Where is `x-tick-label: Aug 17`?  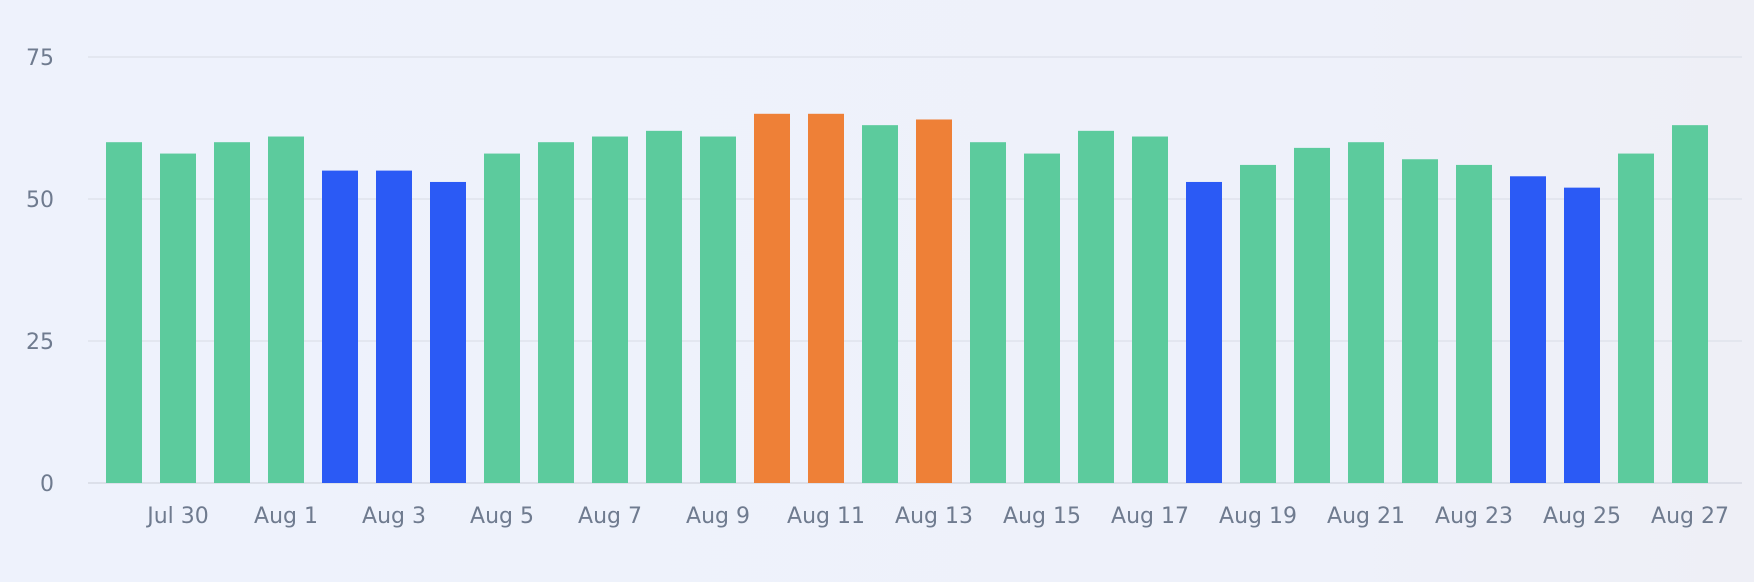 x-tick-label: Aug 17 is located at coordinates (1150, 516).